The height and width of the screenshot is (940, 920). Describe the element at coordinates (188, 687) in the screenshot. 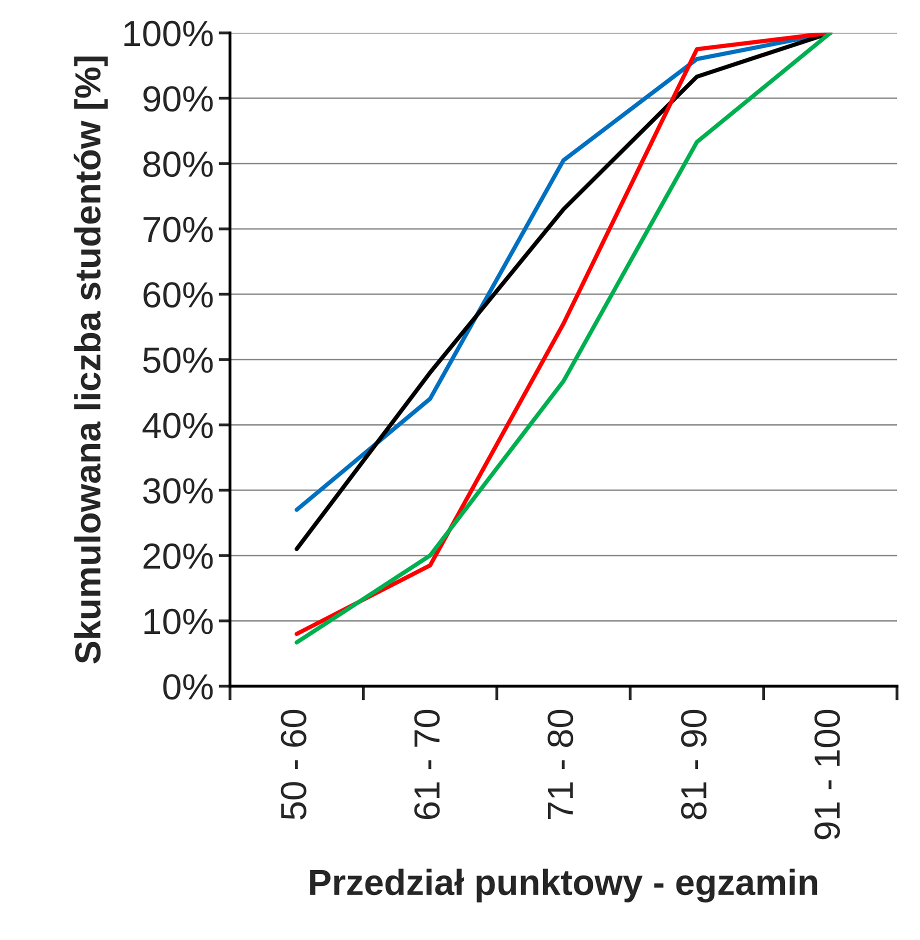

I see `y-tick-label: 0%` at that location.